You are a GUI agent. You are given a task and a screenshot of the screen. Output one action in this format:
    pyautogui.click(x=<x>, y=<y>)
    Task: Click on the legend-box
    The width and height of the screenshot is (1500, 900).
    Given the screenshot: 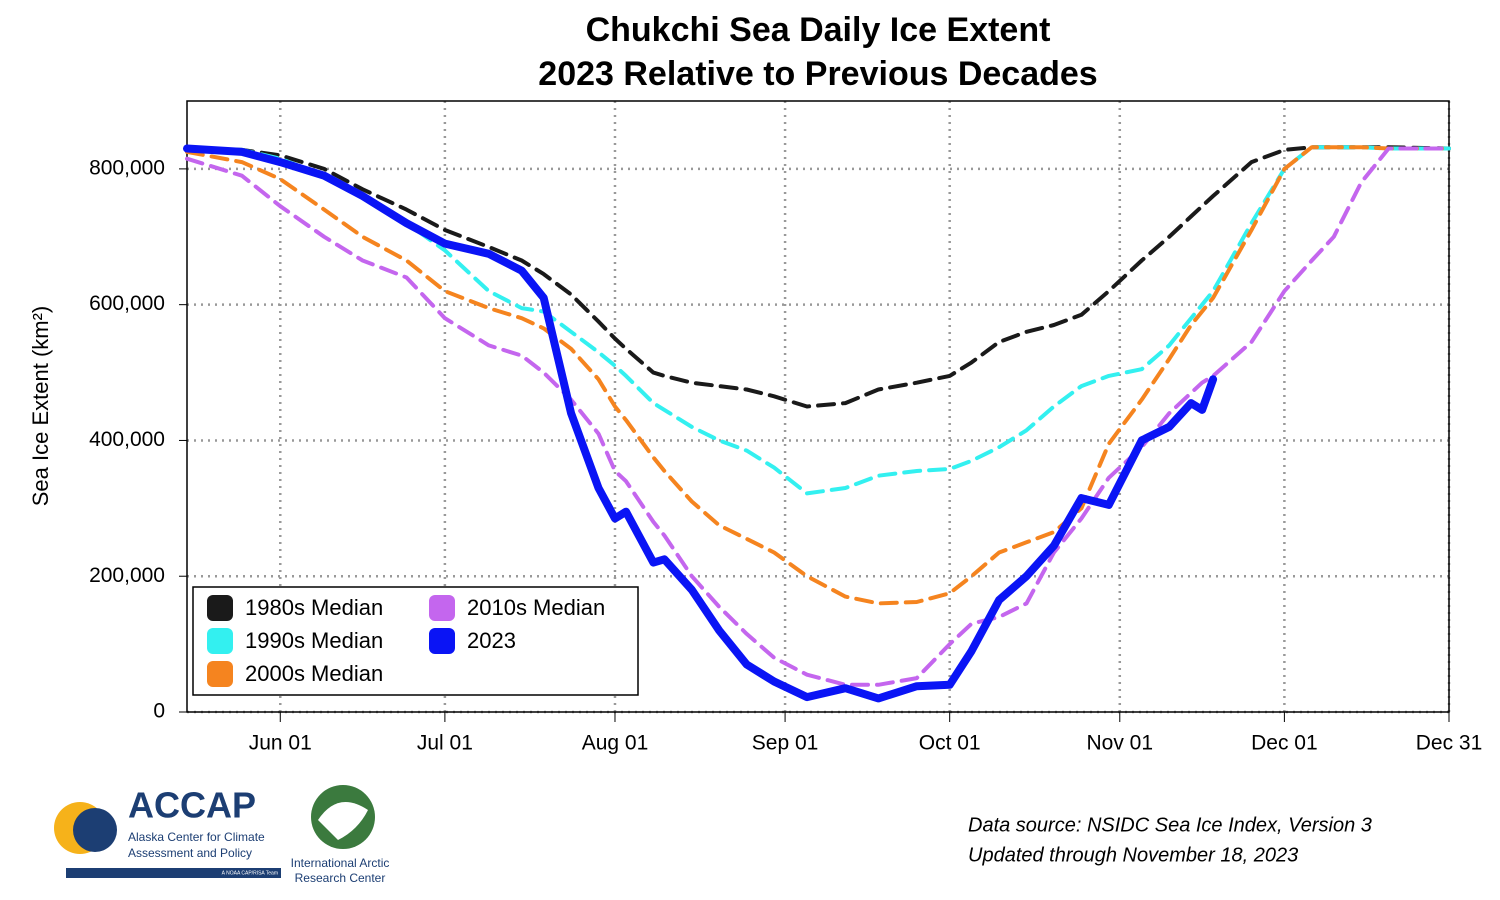 What is the action you would take?
    pyautogui.click(x=415, y=641)
    